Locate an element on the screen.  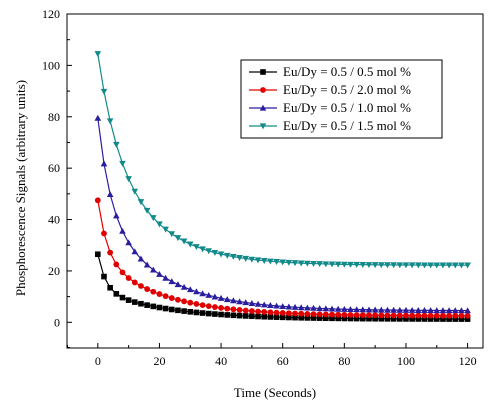
y-tick-label: 40 is located at coordinates (54, 220).